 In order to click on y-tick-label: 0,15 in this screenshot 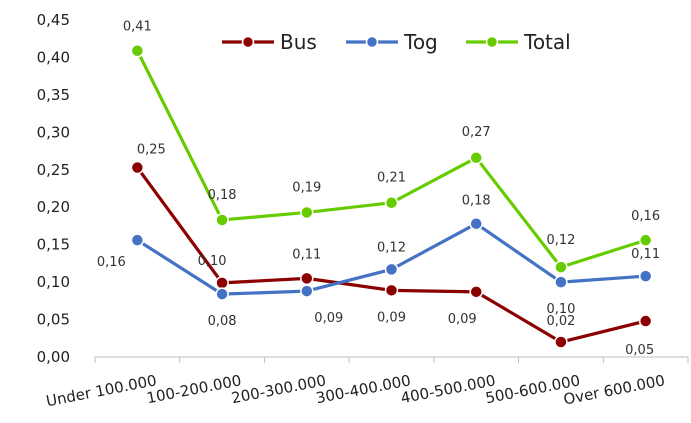, I will do `click(53, 245)`.